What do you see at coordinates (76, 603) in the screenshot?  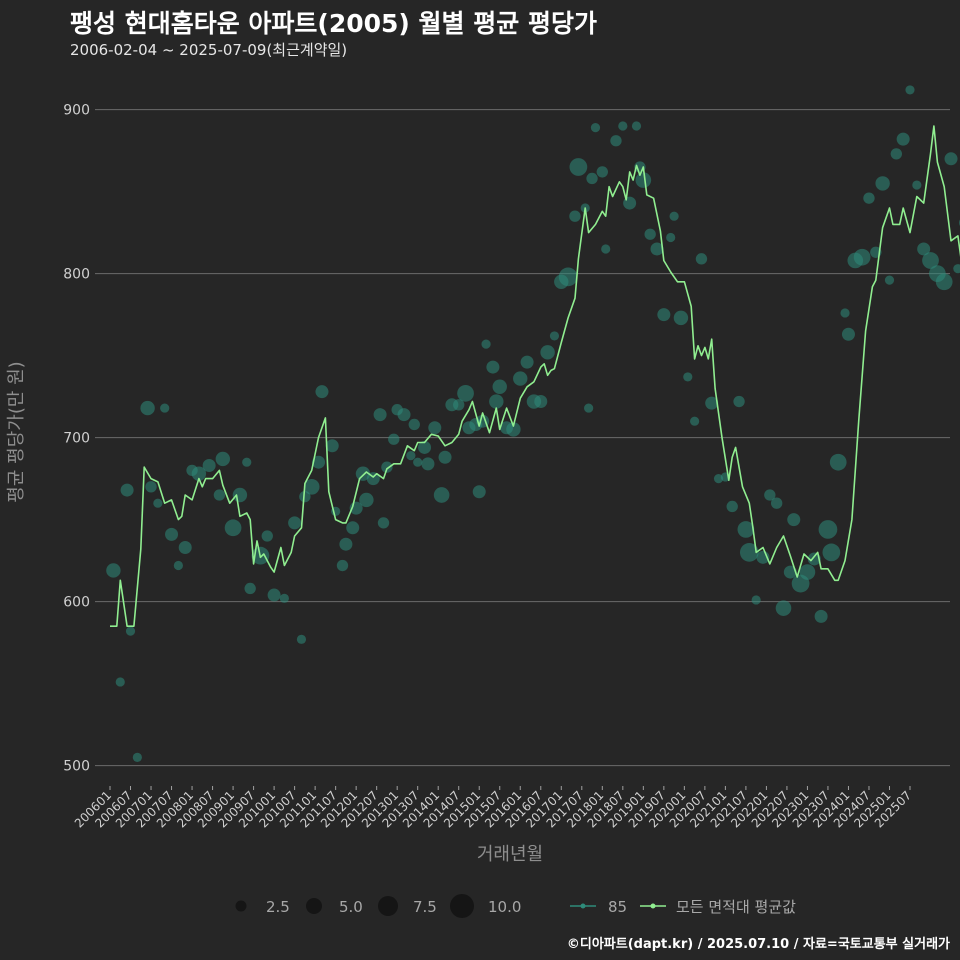 I see `y-tick-label-600: 600` at bounding box center [76, 603].